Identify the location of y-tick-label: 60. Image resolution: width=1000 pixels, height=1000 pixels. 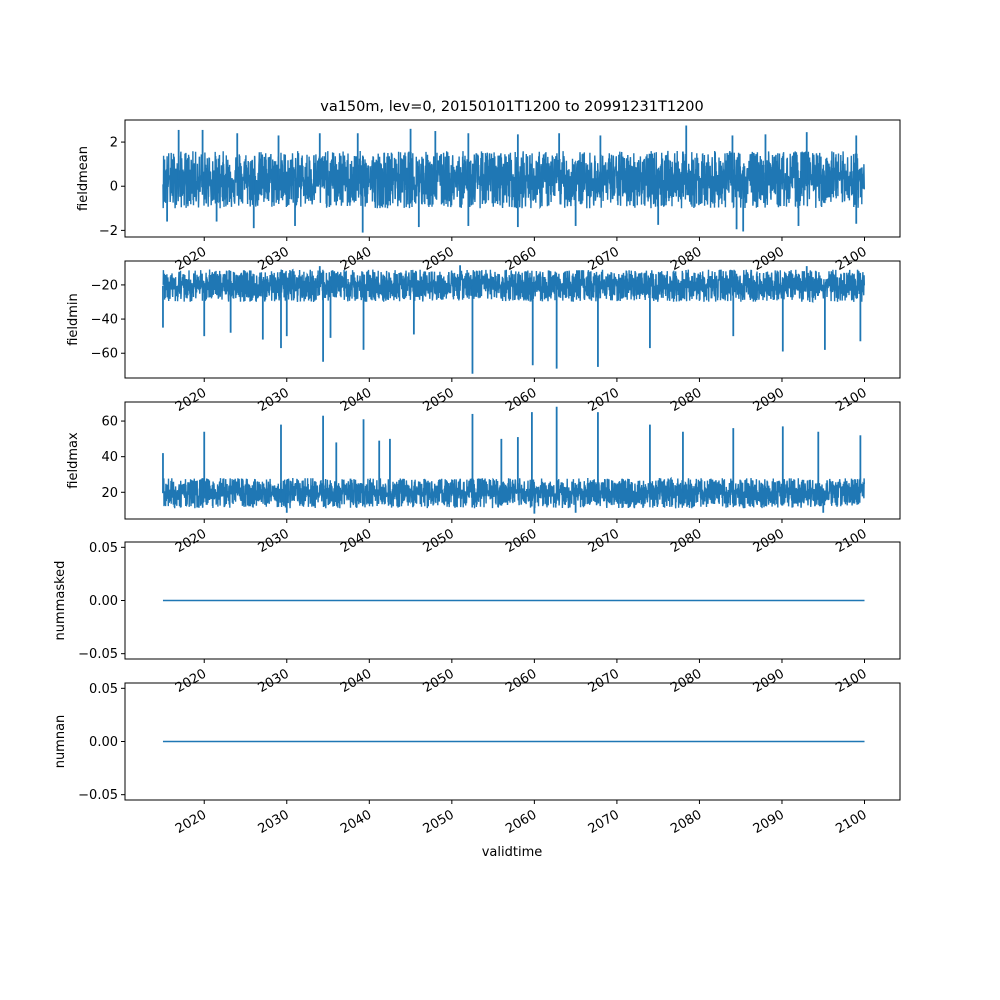
(109, 422).